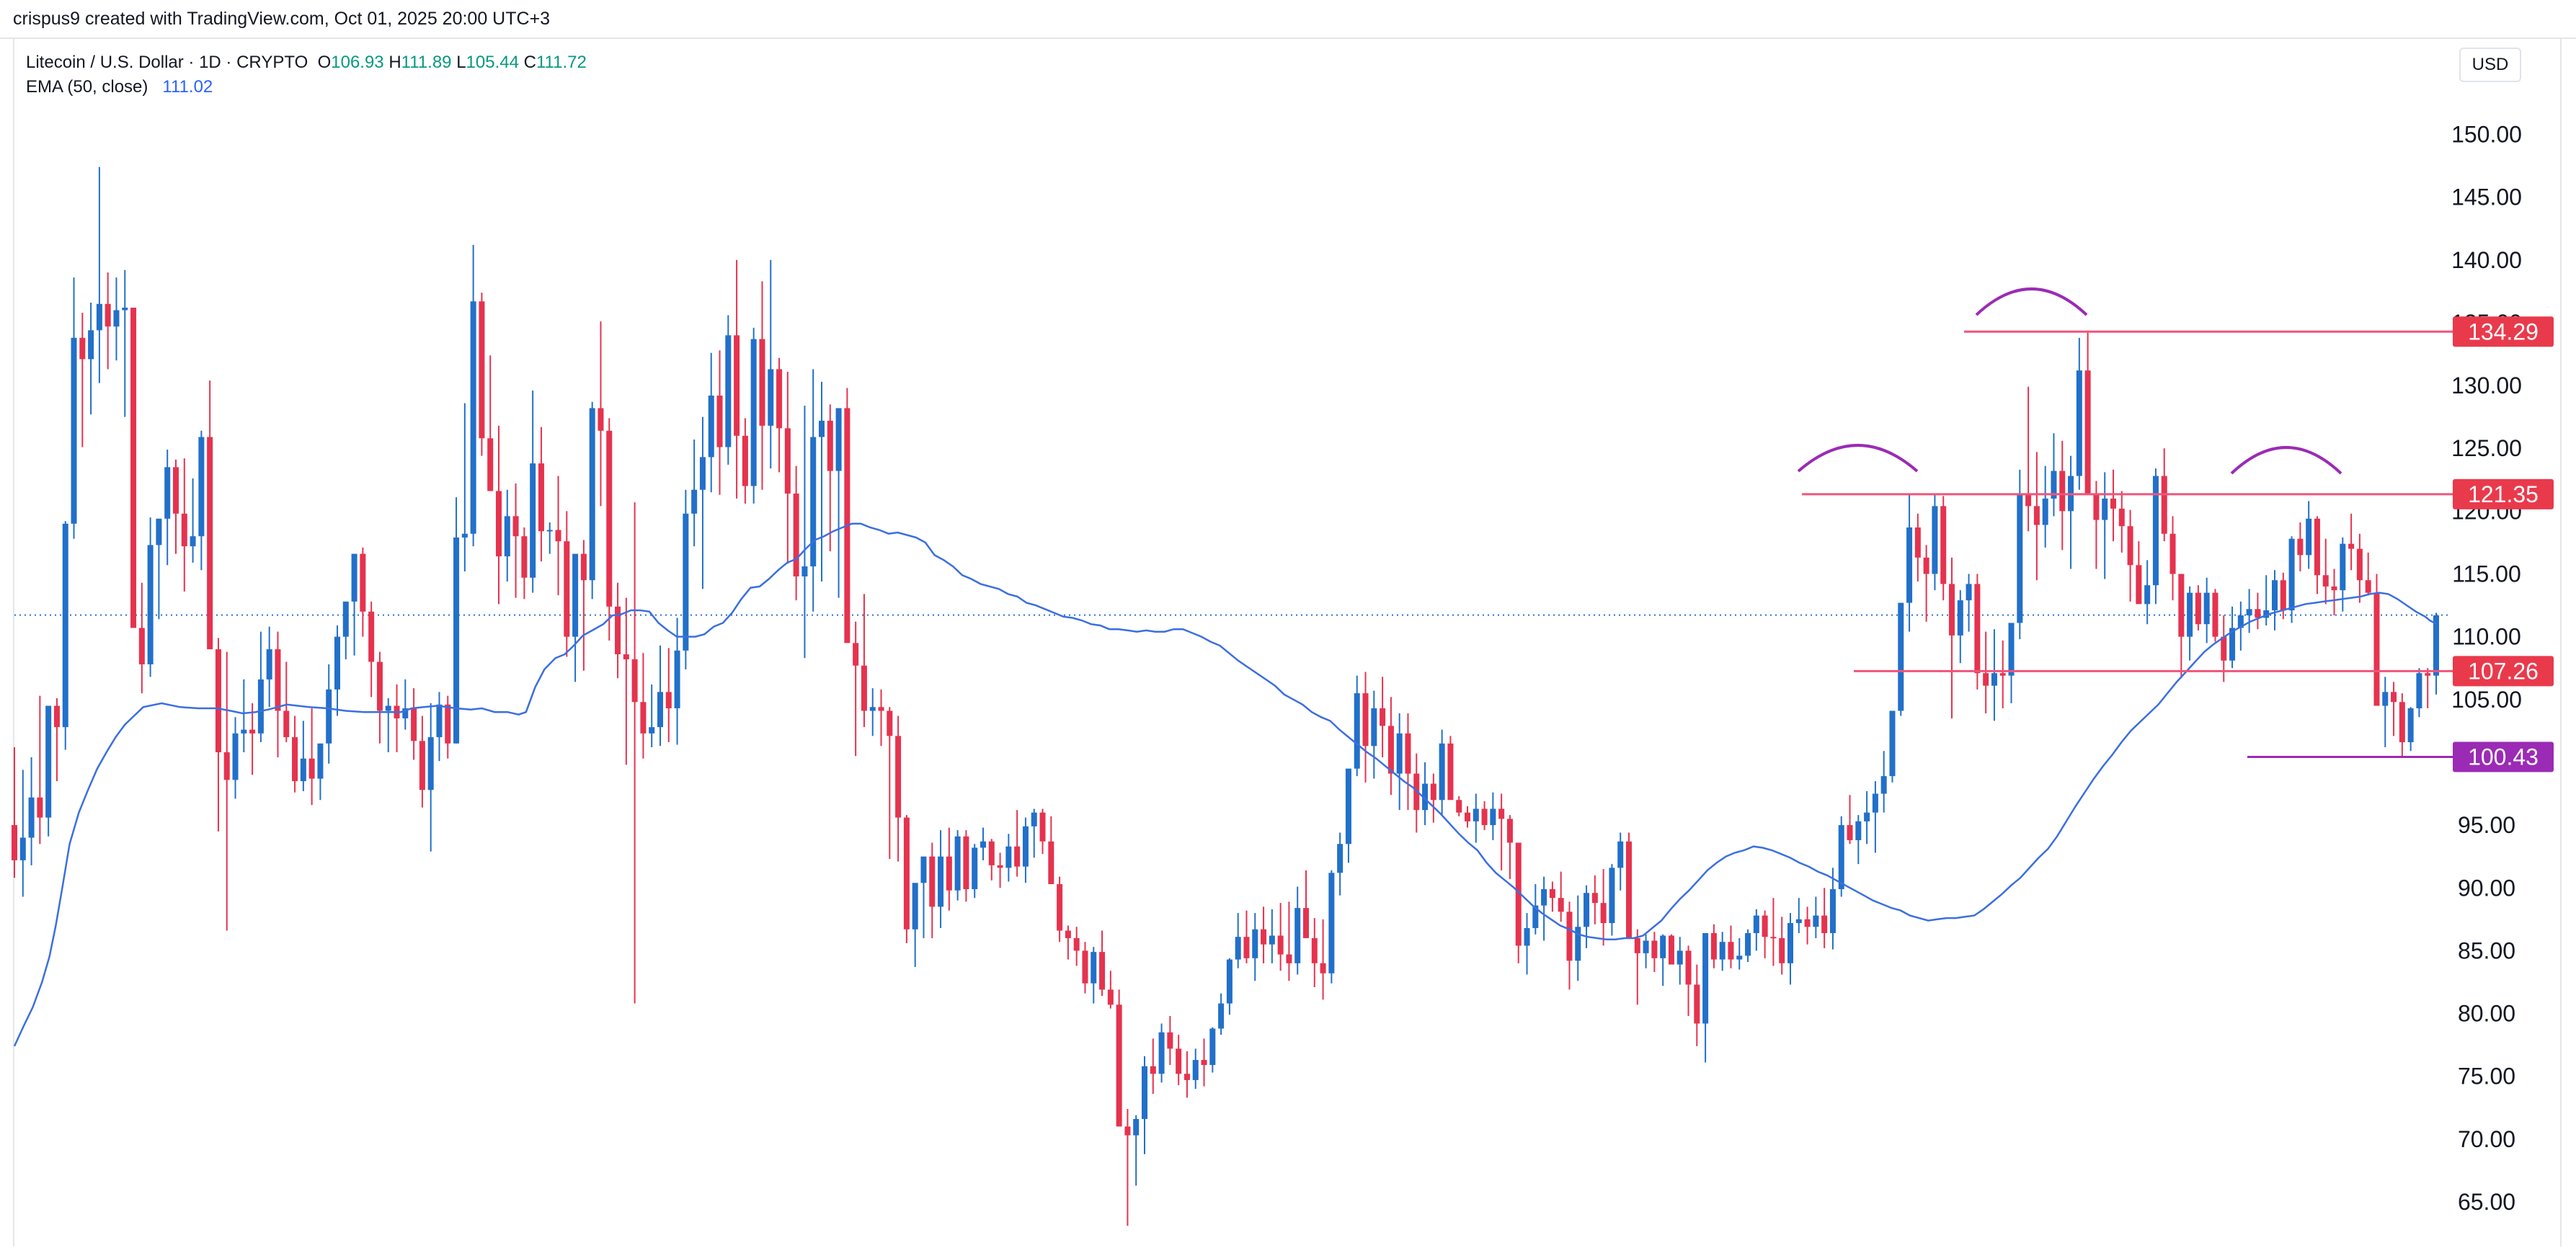 Image resolution: width=2576 pixels, height=1248 pixels. Describe the element at coordinates (2486, 1202) in the screenshot. I see `y-tick-label: 65.00` at that location.